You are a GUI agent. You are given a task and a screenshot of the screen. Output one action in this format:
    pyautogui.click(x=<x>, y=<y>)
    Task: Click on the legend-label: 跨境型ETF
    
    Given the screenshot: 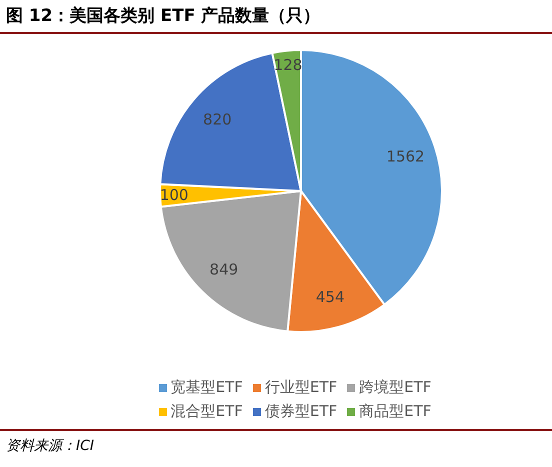 What is the action you would take?
    pyautogui.click(x=395, y=387)
    